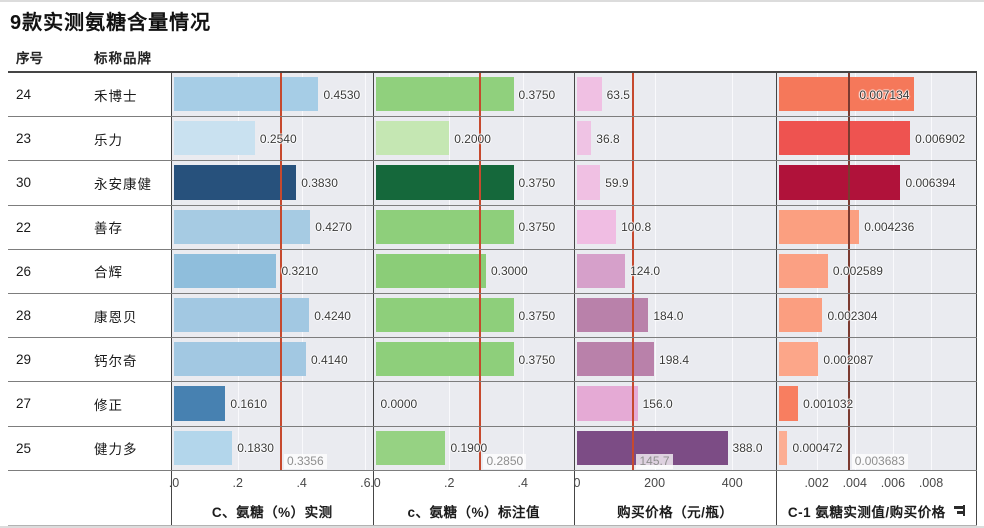  I want to click on axis-plot: .0 .2 .4, so click(471, 484).